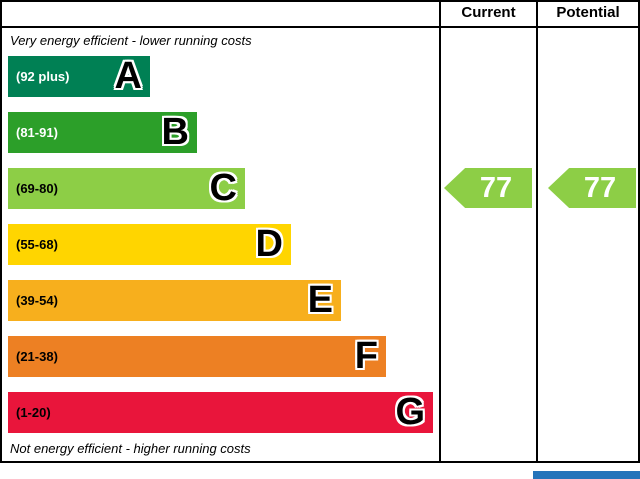  I want to click on band-row-b: (81-91) B, so click(222, 132).